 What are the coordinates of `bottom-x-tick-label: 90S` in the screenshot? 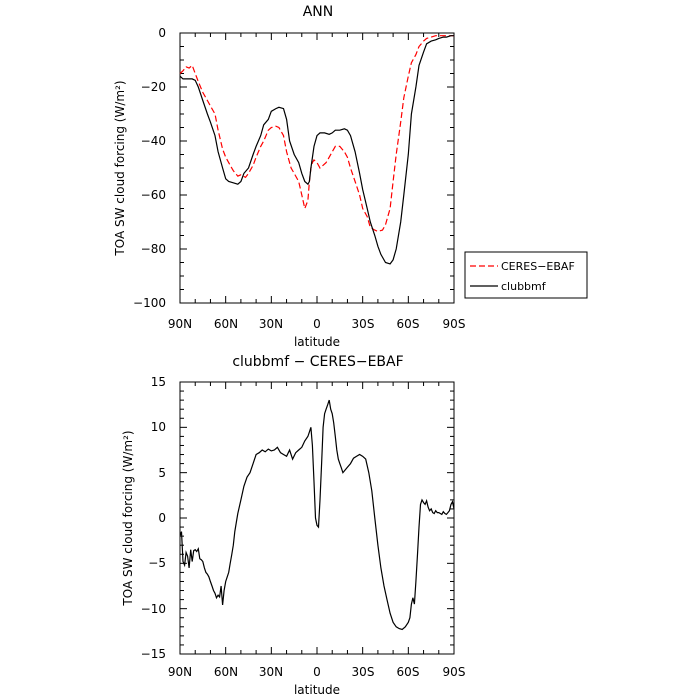 It's located at (454, 672).